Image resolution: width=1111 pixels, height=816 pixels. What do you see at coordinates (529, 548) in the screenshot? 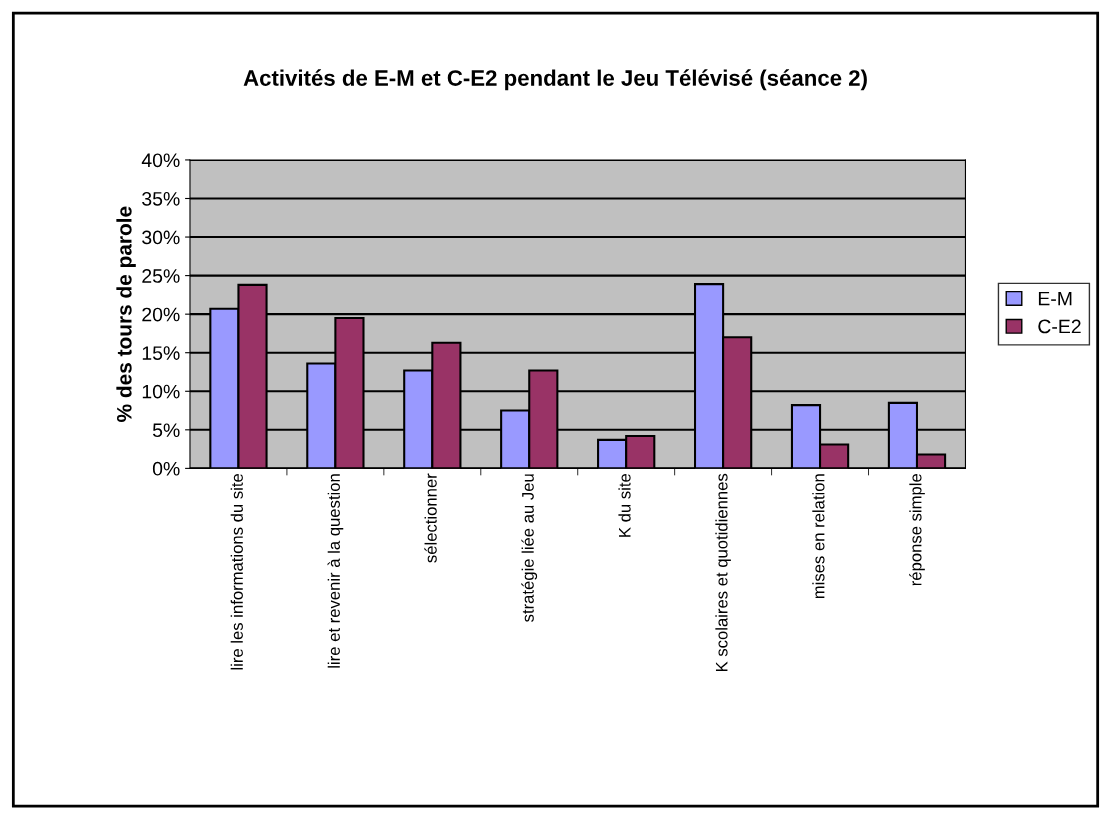
I see `x-tick-label: stratégie liée au Jeu` at bounding box center [529, 548].